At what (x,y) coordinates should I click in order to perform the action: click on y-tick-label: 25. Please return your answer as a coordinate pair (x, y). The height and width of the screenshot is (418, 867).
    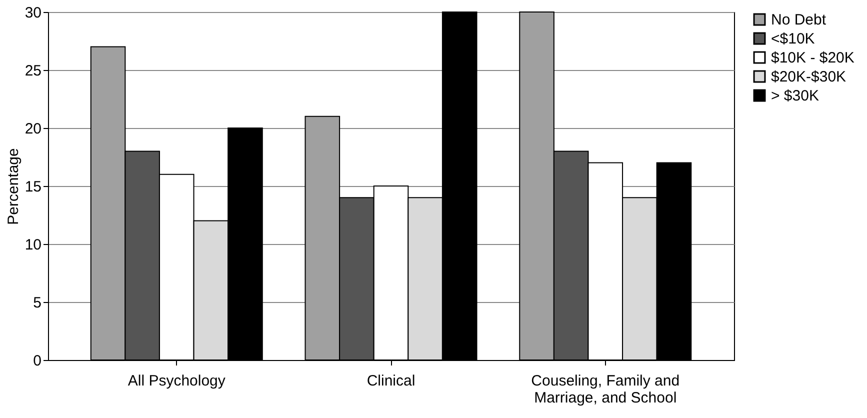
    Looking at the image, I should click on (33, 71).